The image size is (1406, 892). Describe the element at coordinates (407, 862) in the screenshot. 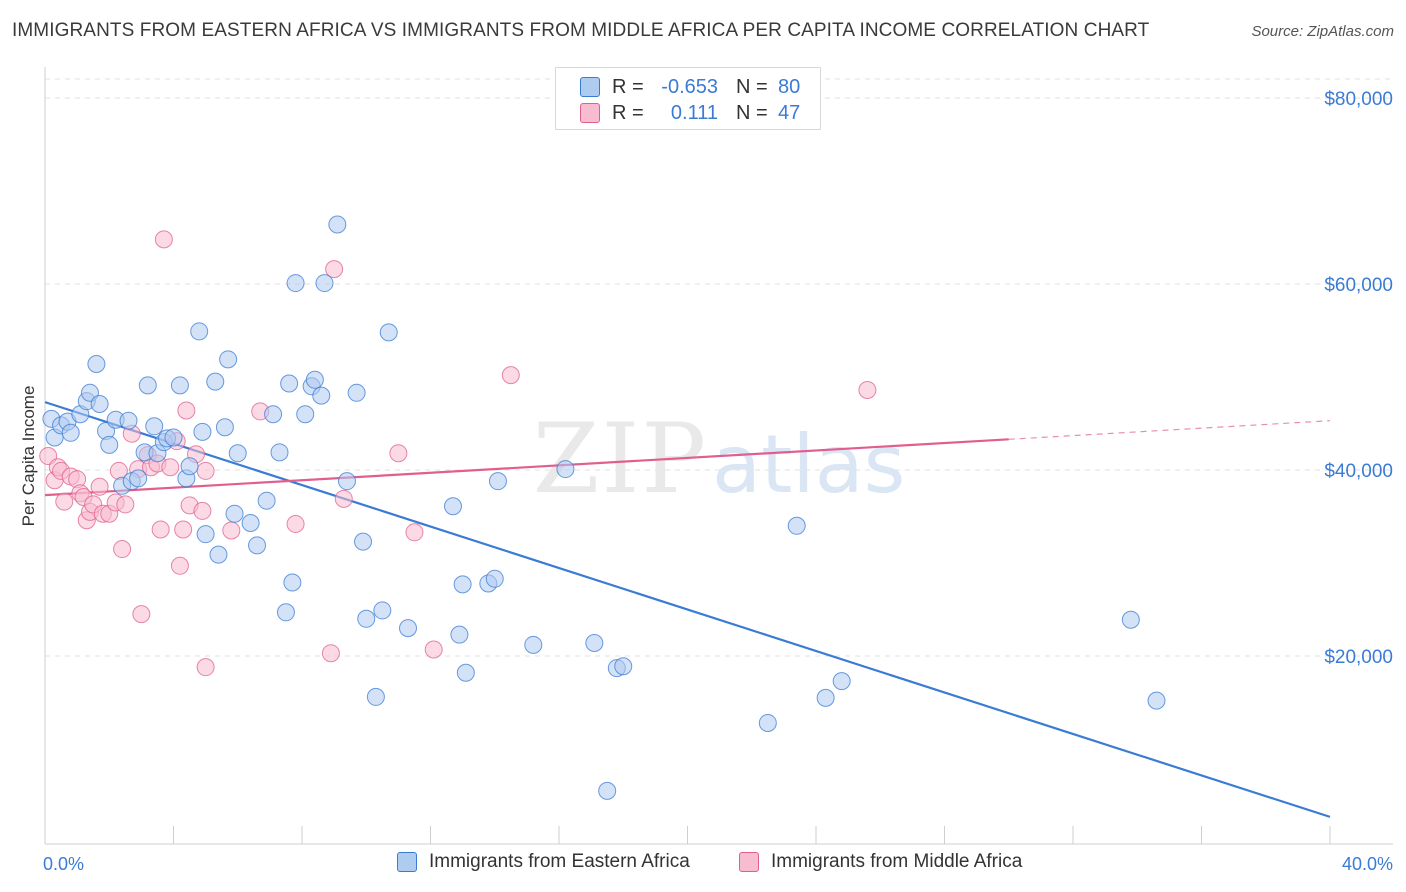

I see `bottom-legend-swatch-blue` at that location.